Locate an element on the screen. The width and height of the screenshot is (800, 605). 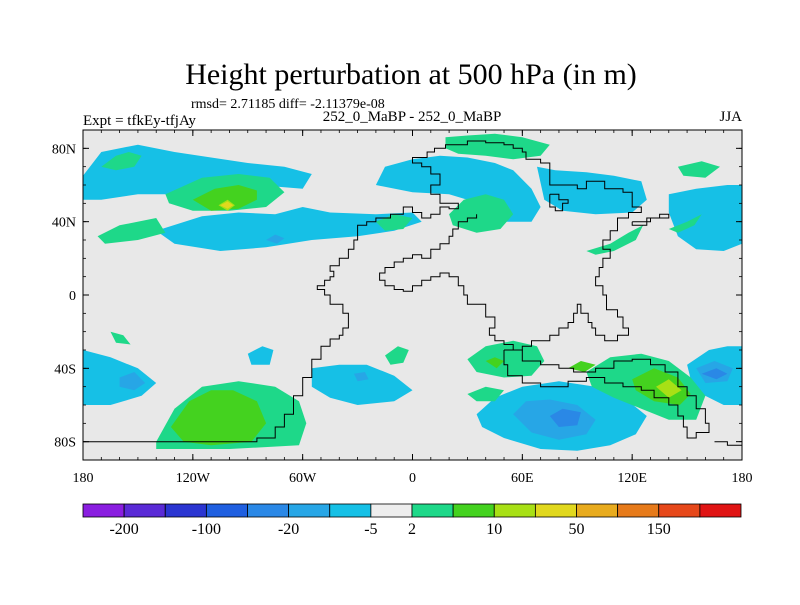
y-tick-label-3: 40S is located at coordinates (65, 369).